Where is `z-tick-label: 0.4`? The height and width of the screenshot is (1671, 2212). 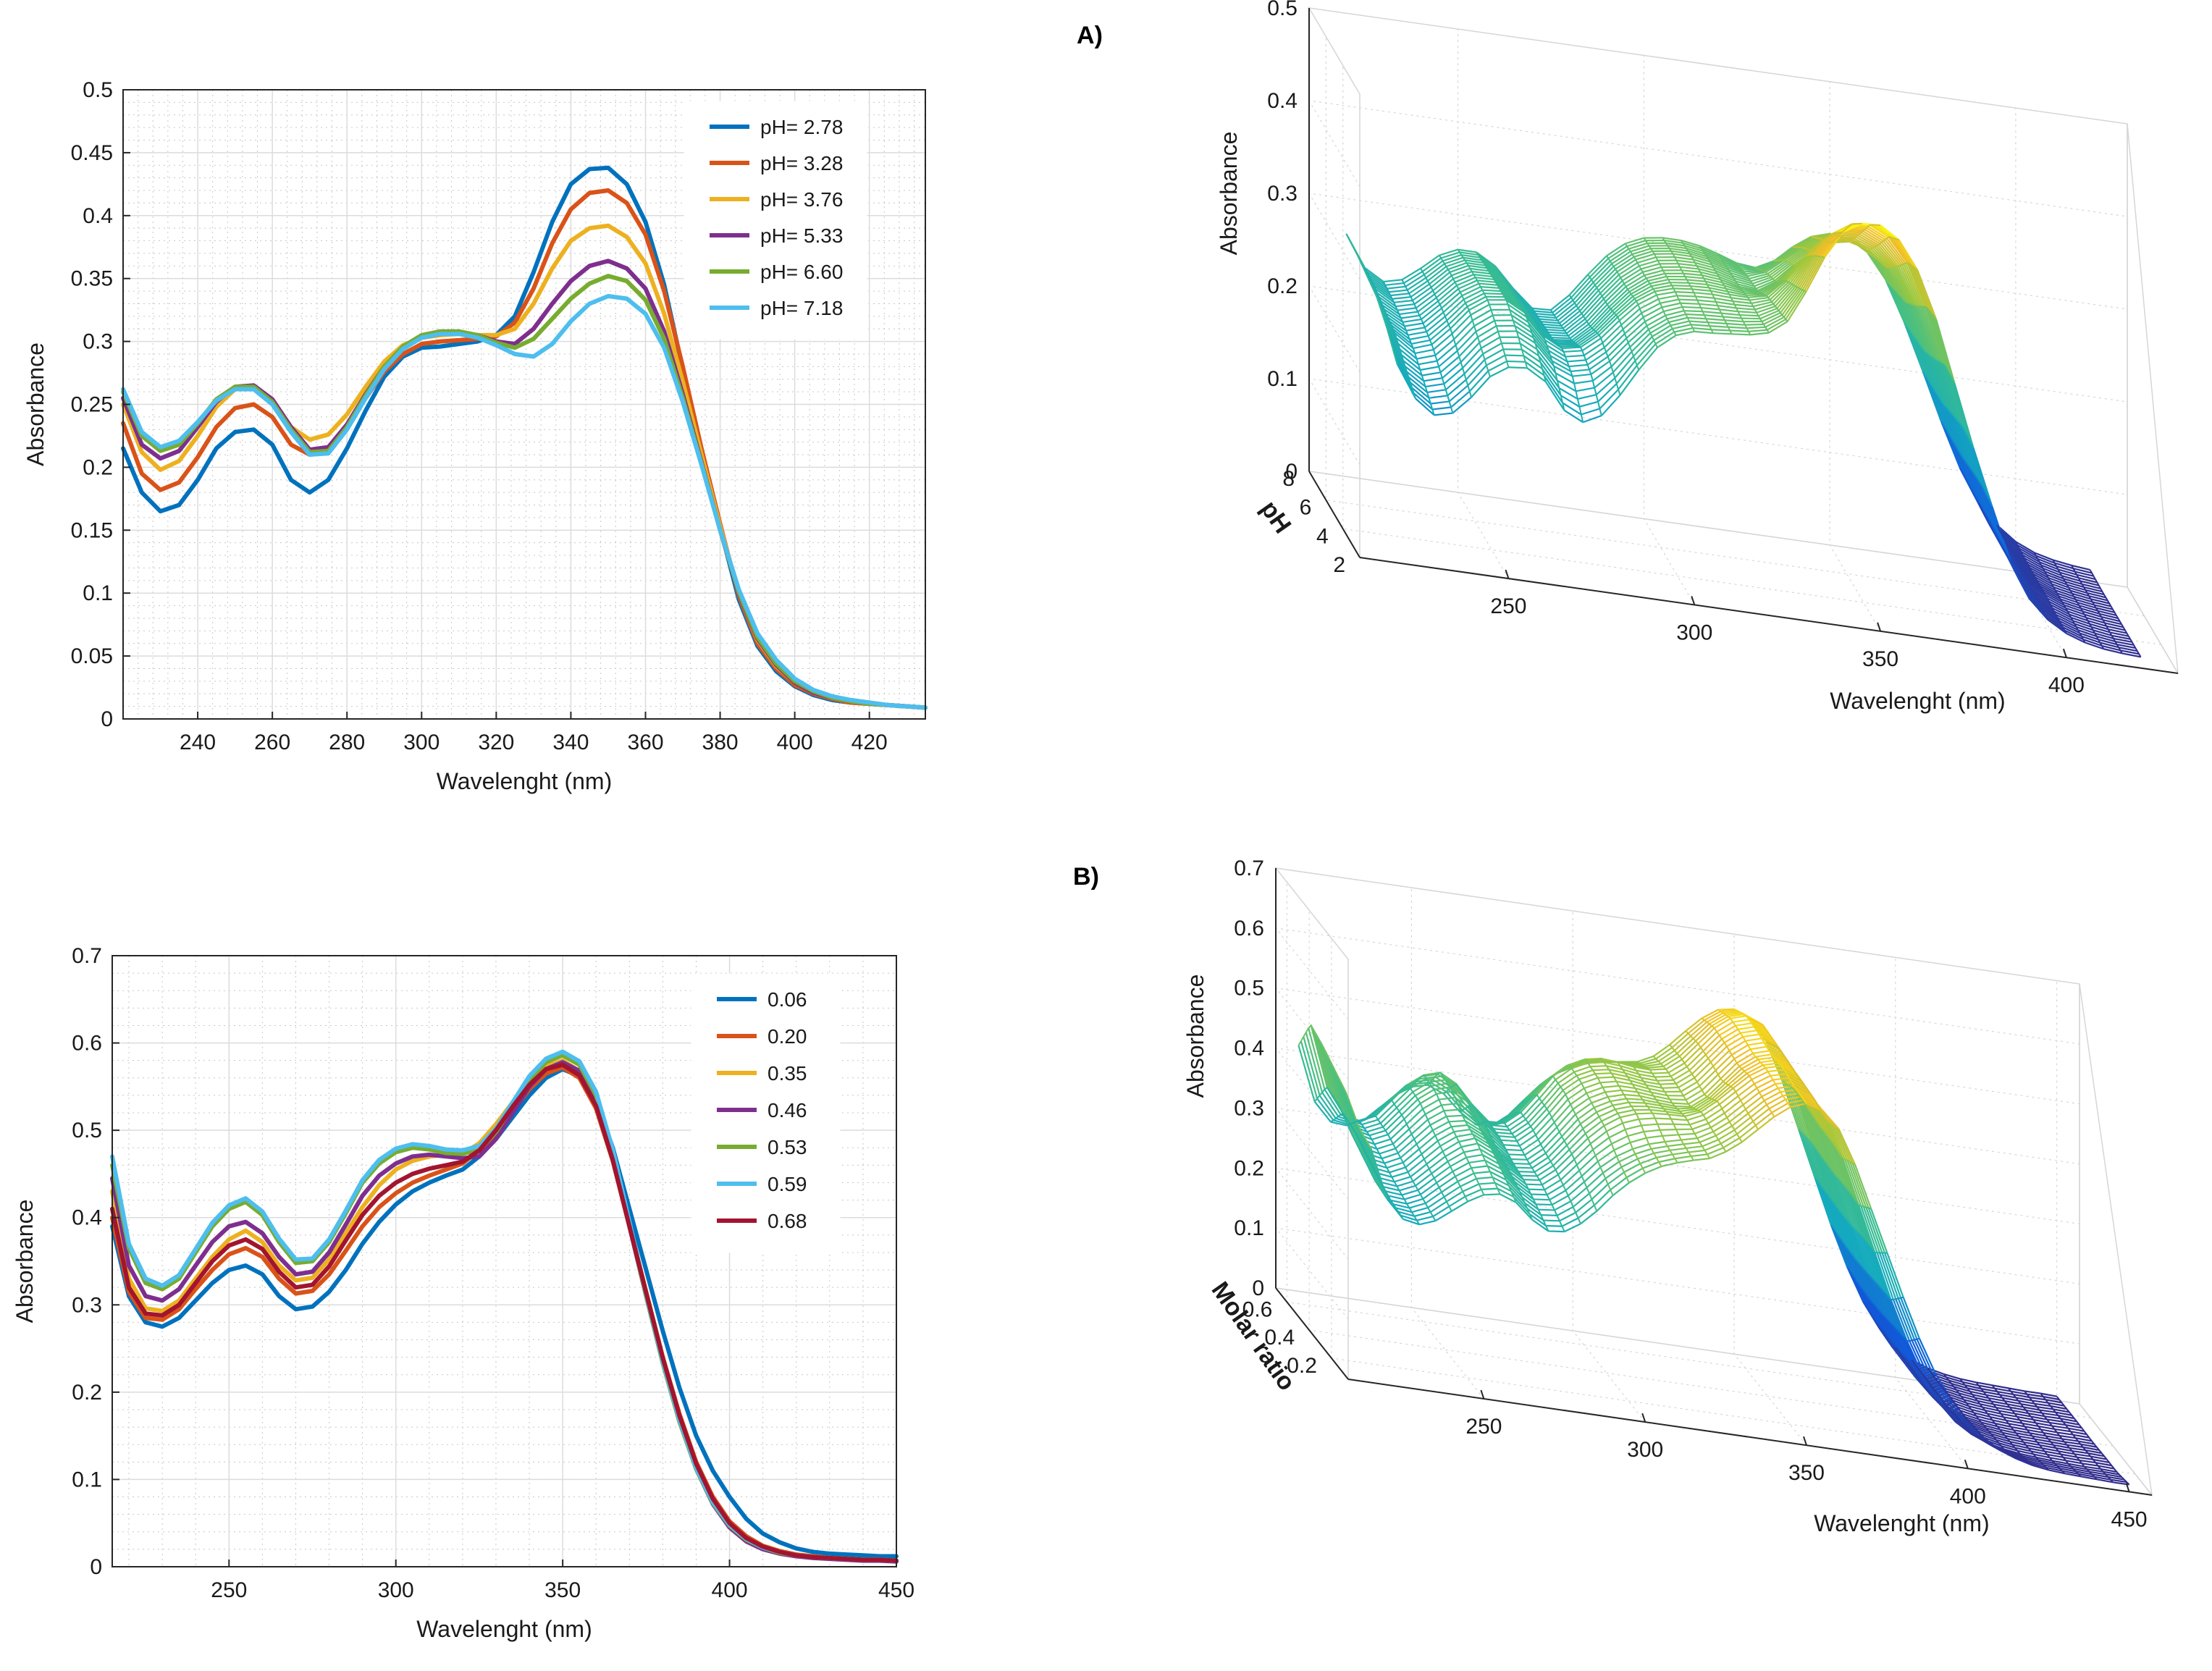 z-tick-label: 0.4 is located at coordinates (1249, 1049).